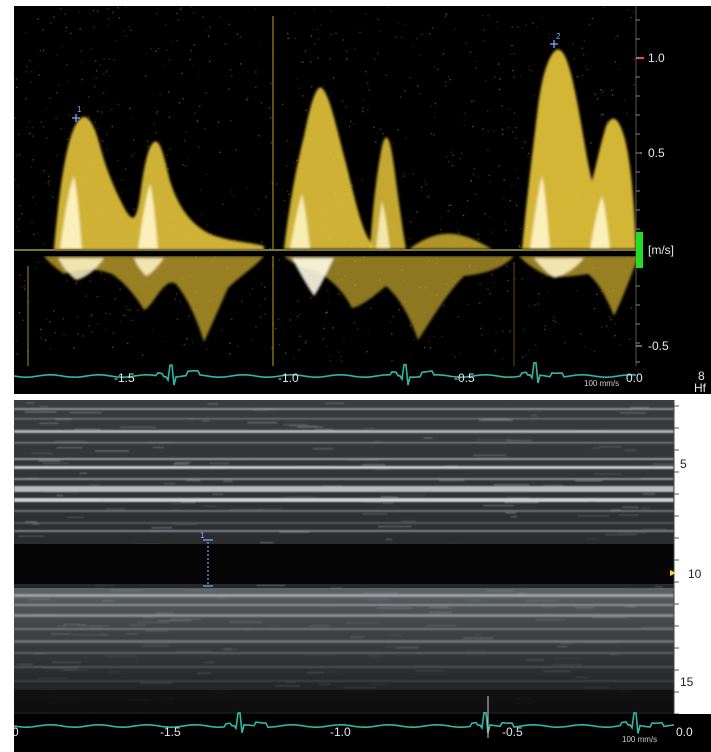 The height and width of the screenshot is (752, 711). What do you see at coordinates (673, 573) in the screenshot?
I see `focus-pointer-icon` at bounding box center [673, 573].